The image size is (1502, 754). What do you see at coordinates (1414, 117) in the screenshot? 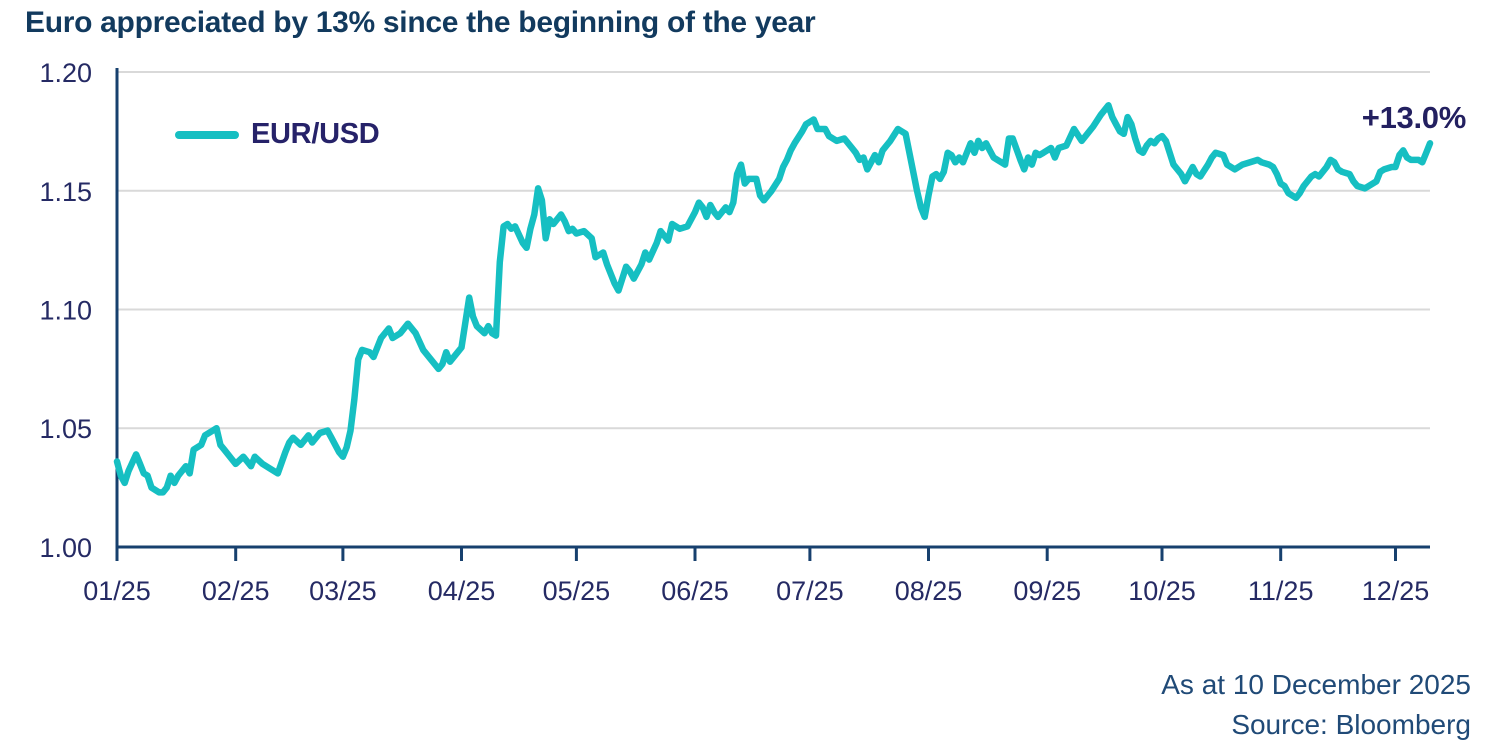
I see `performance-annotation: +13.0%` at bounding box center [1414, 117].